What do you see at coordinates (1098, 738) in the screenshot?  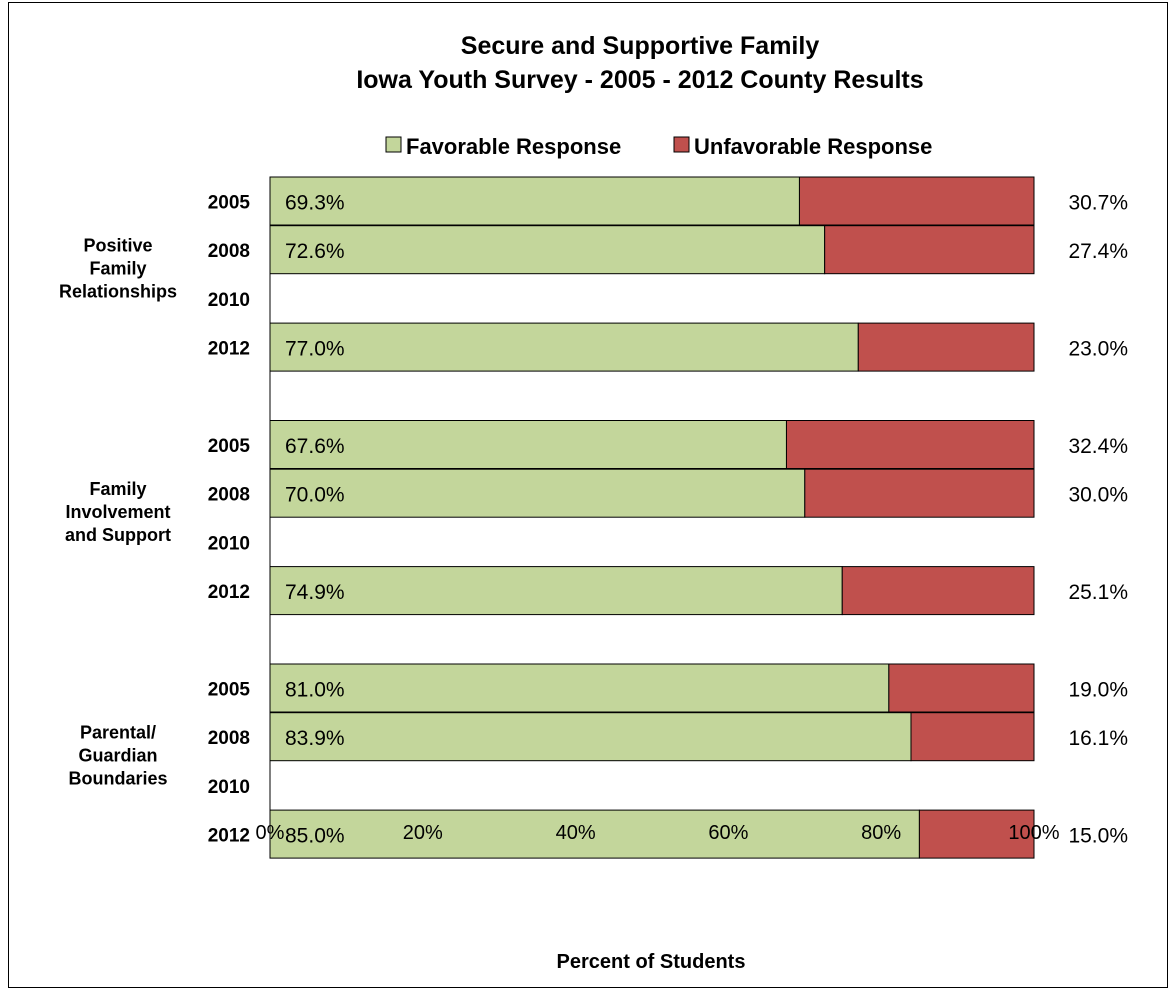 I see `unfavorable-value-label: 16.1%` at bounding box center [1098, 738].